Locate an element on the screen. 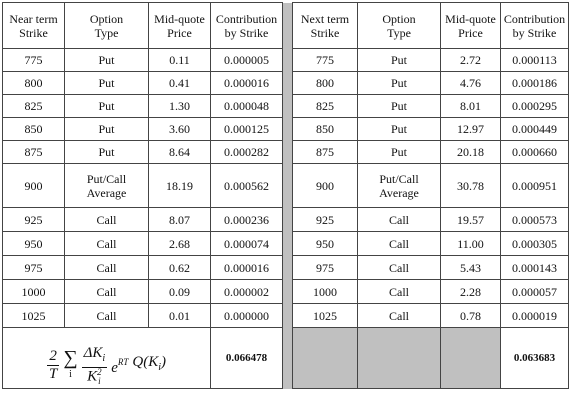  numerator: ΔKi is located at coordinates (94, 356).